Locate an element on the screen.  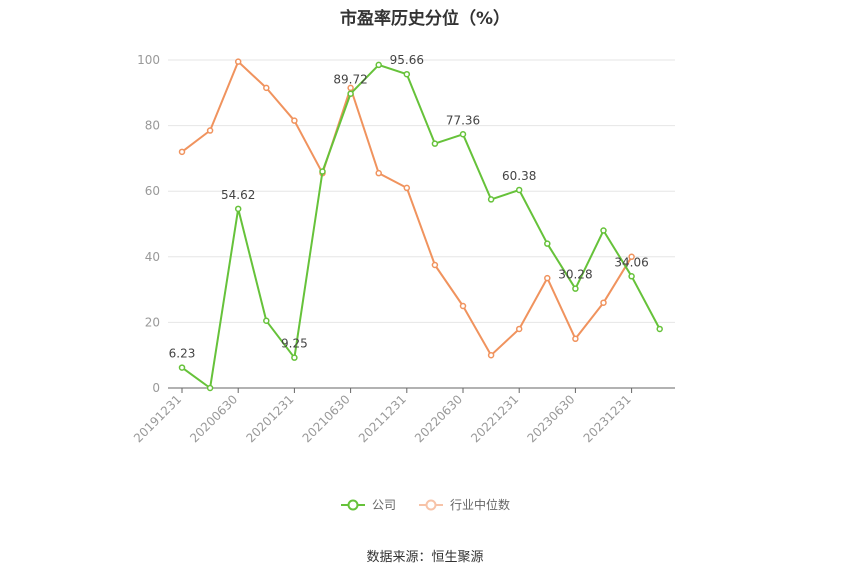
legend-marker-industry-icon is located at coordinates (431, 504).